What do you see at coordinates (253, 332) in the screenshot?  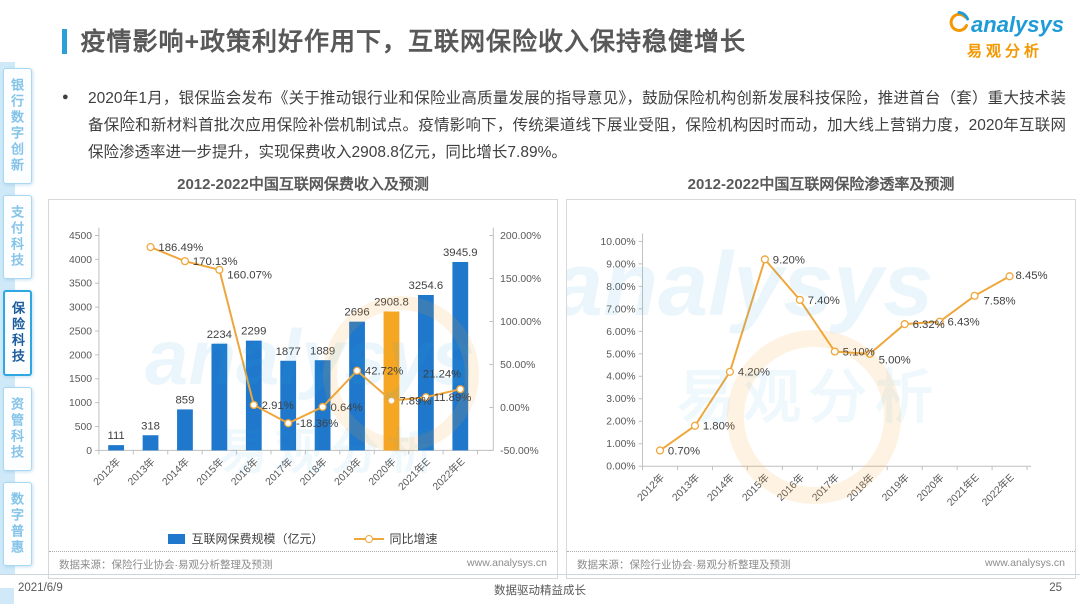 I see `svg-text: 2299` at bounding box center [253, 332].